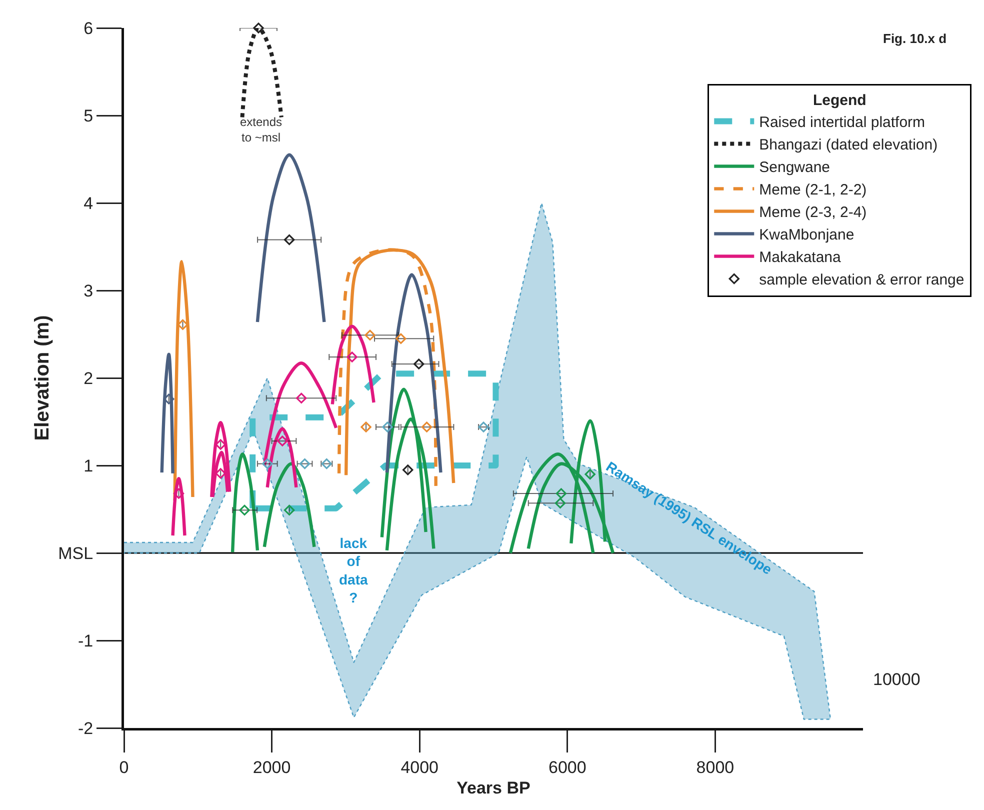  Describe the element at coordinates (89, 466) in the screenshot. I see `y-tick-label: 1` at that location.